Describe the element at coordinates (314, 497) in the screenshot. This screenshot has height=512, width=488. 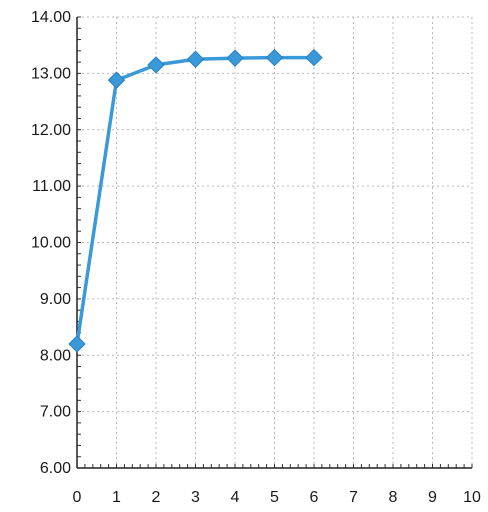
I see `x-tick-label: 6` at that location.